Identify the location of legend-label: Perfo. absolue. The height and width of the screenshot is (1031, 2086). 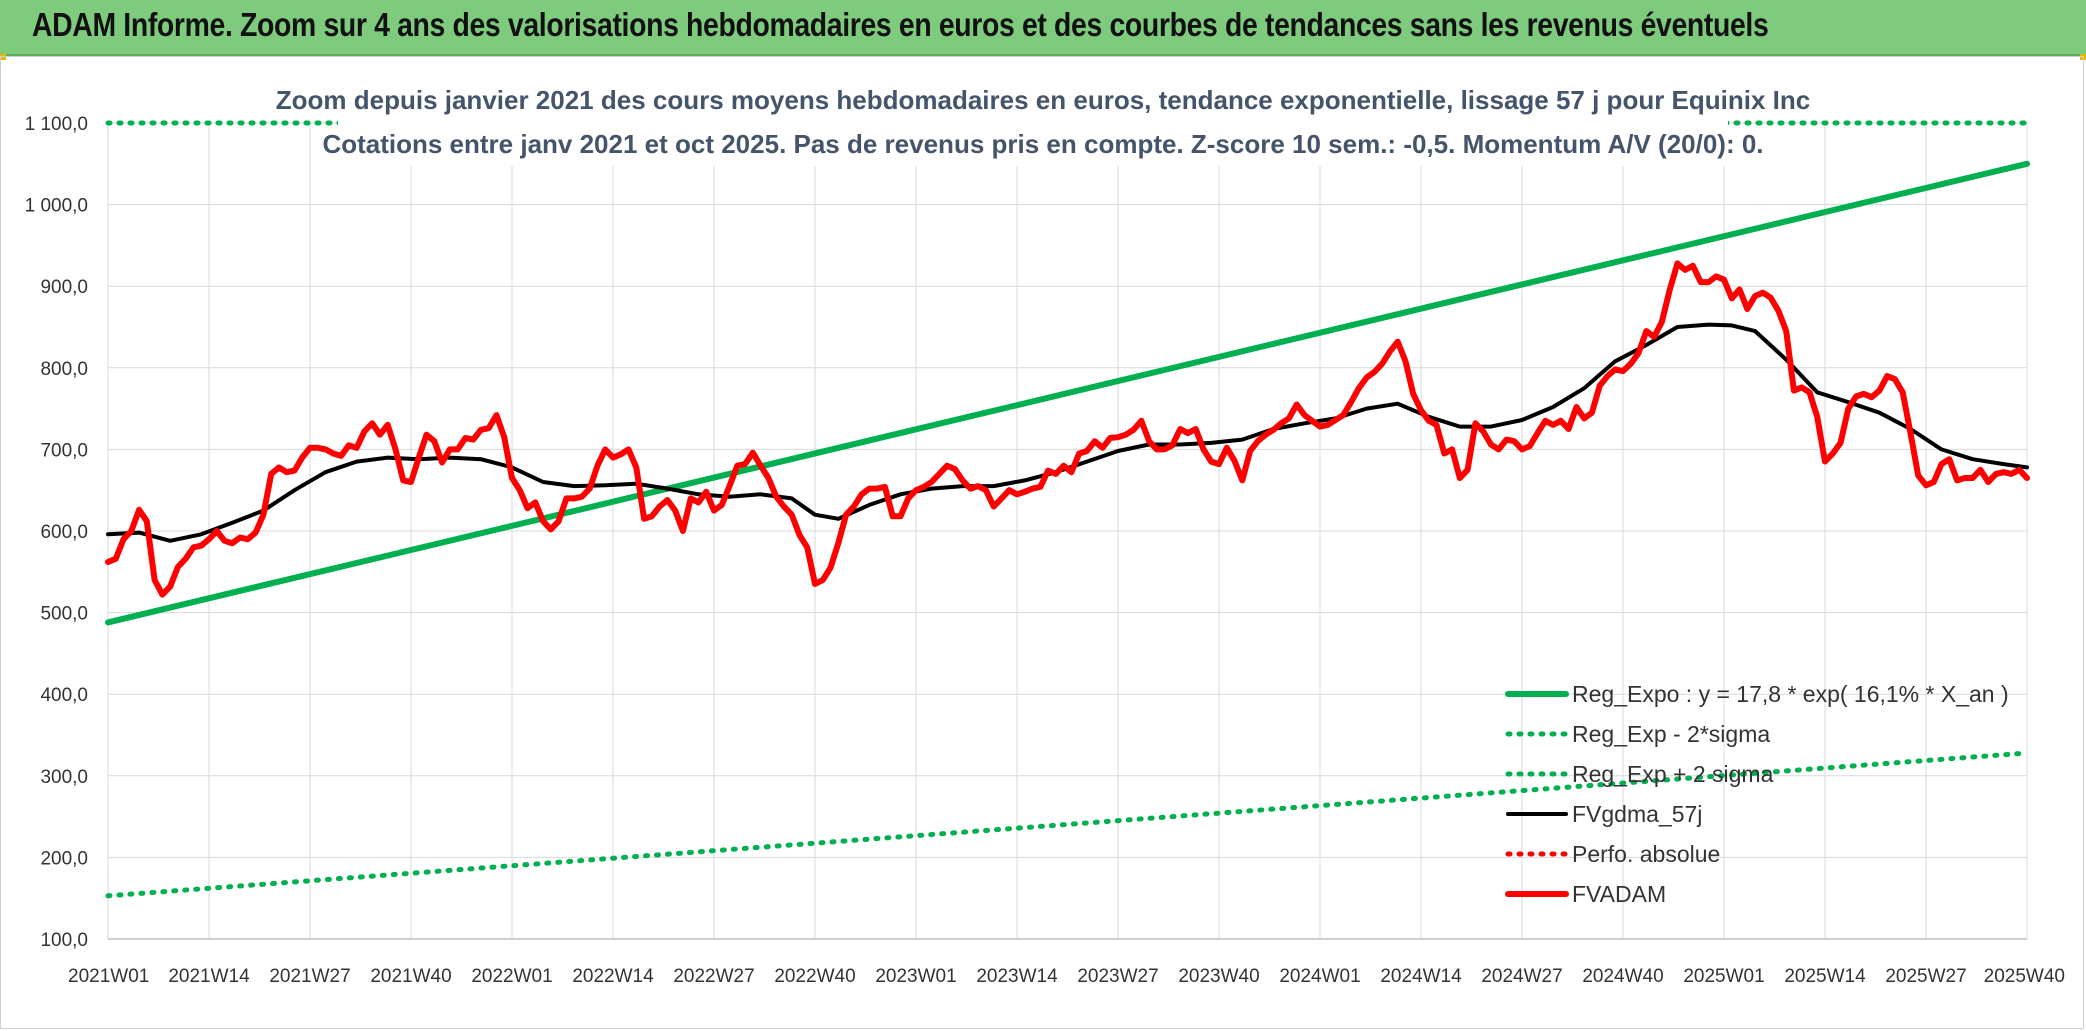
(1646, 854).